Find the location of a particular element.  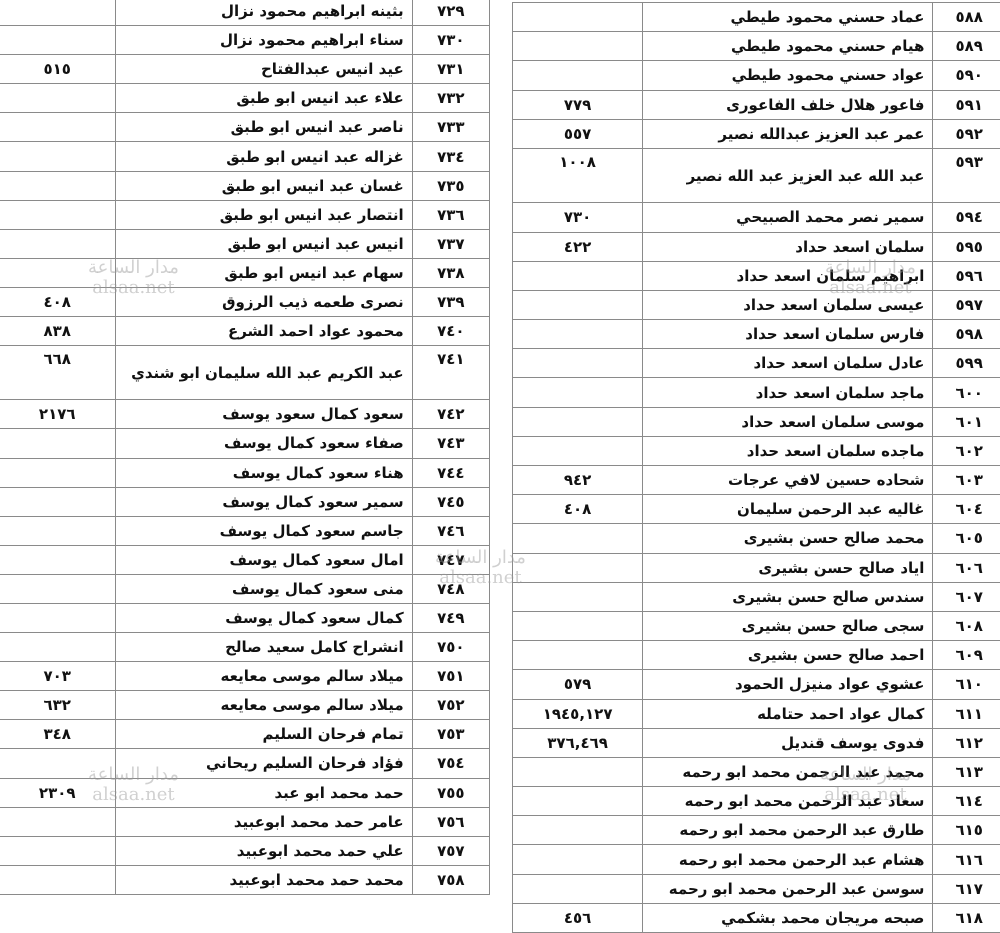

person-name-cell: سوسن عبد الرحمن محمد ابو رحمه is located at coordinates (788, 888).